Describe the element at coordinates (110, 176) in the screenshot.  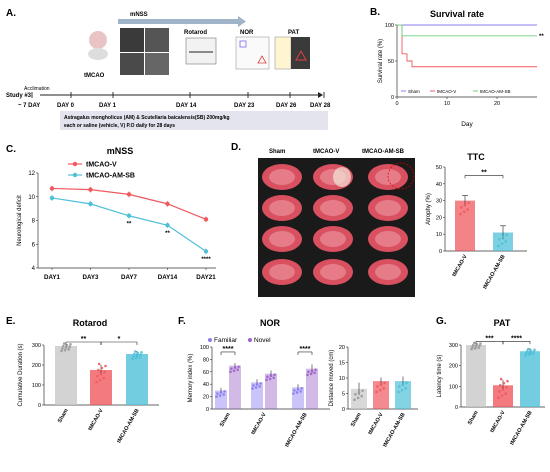
I see `legend-label: tMCAO-AM-SB` at that location.